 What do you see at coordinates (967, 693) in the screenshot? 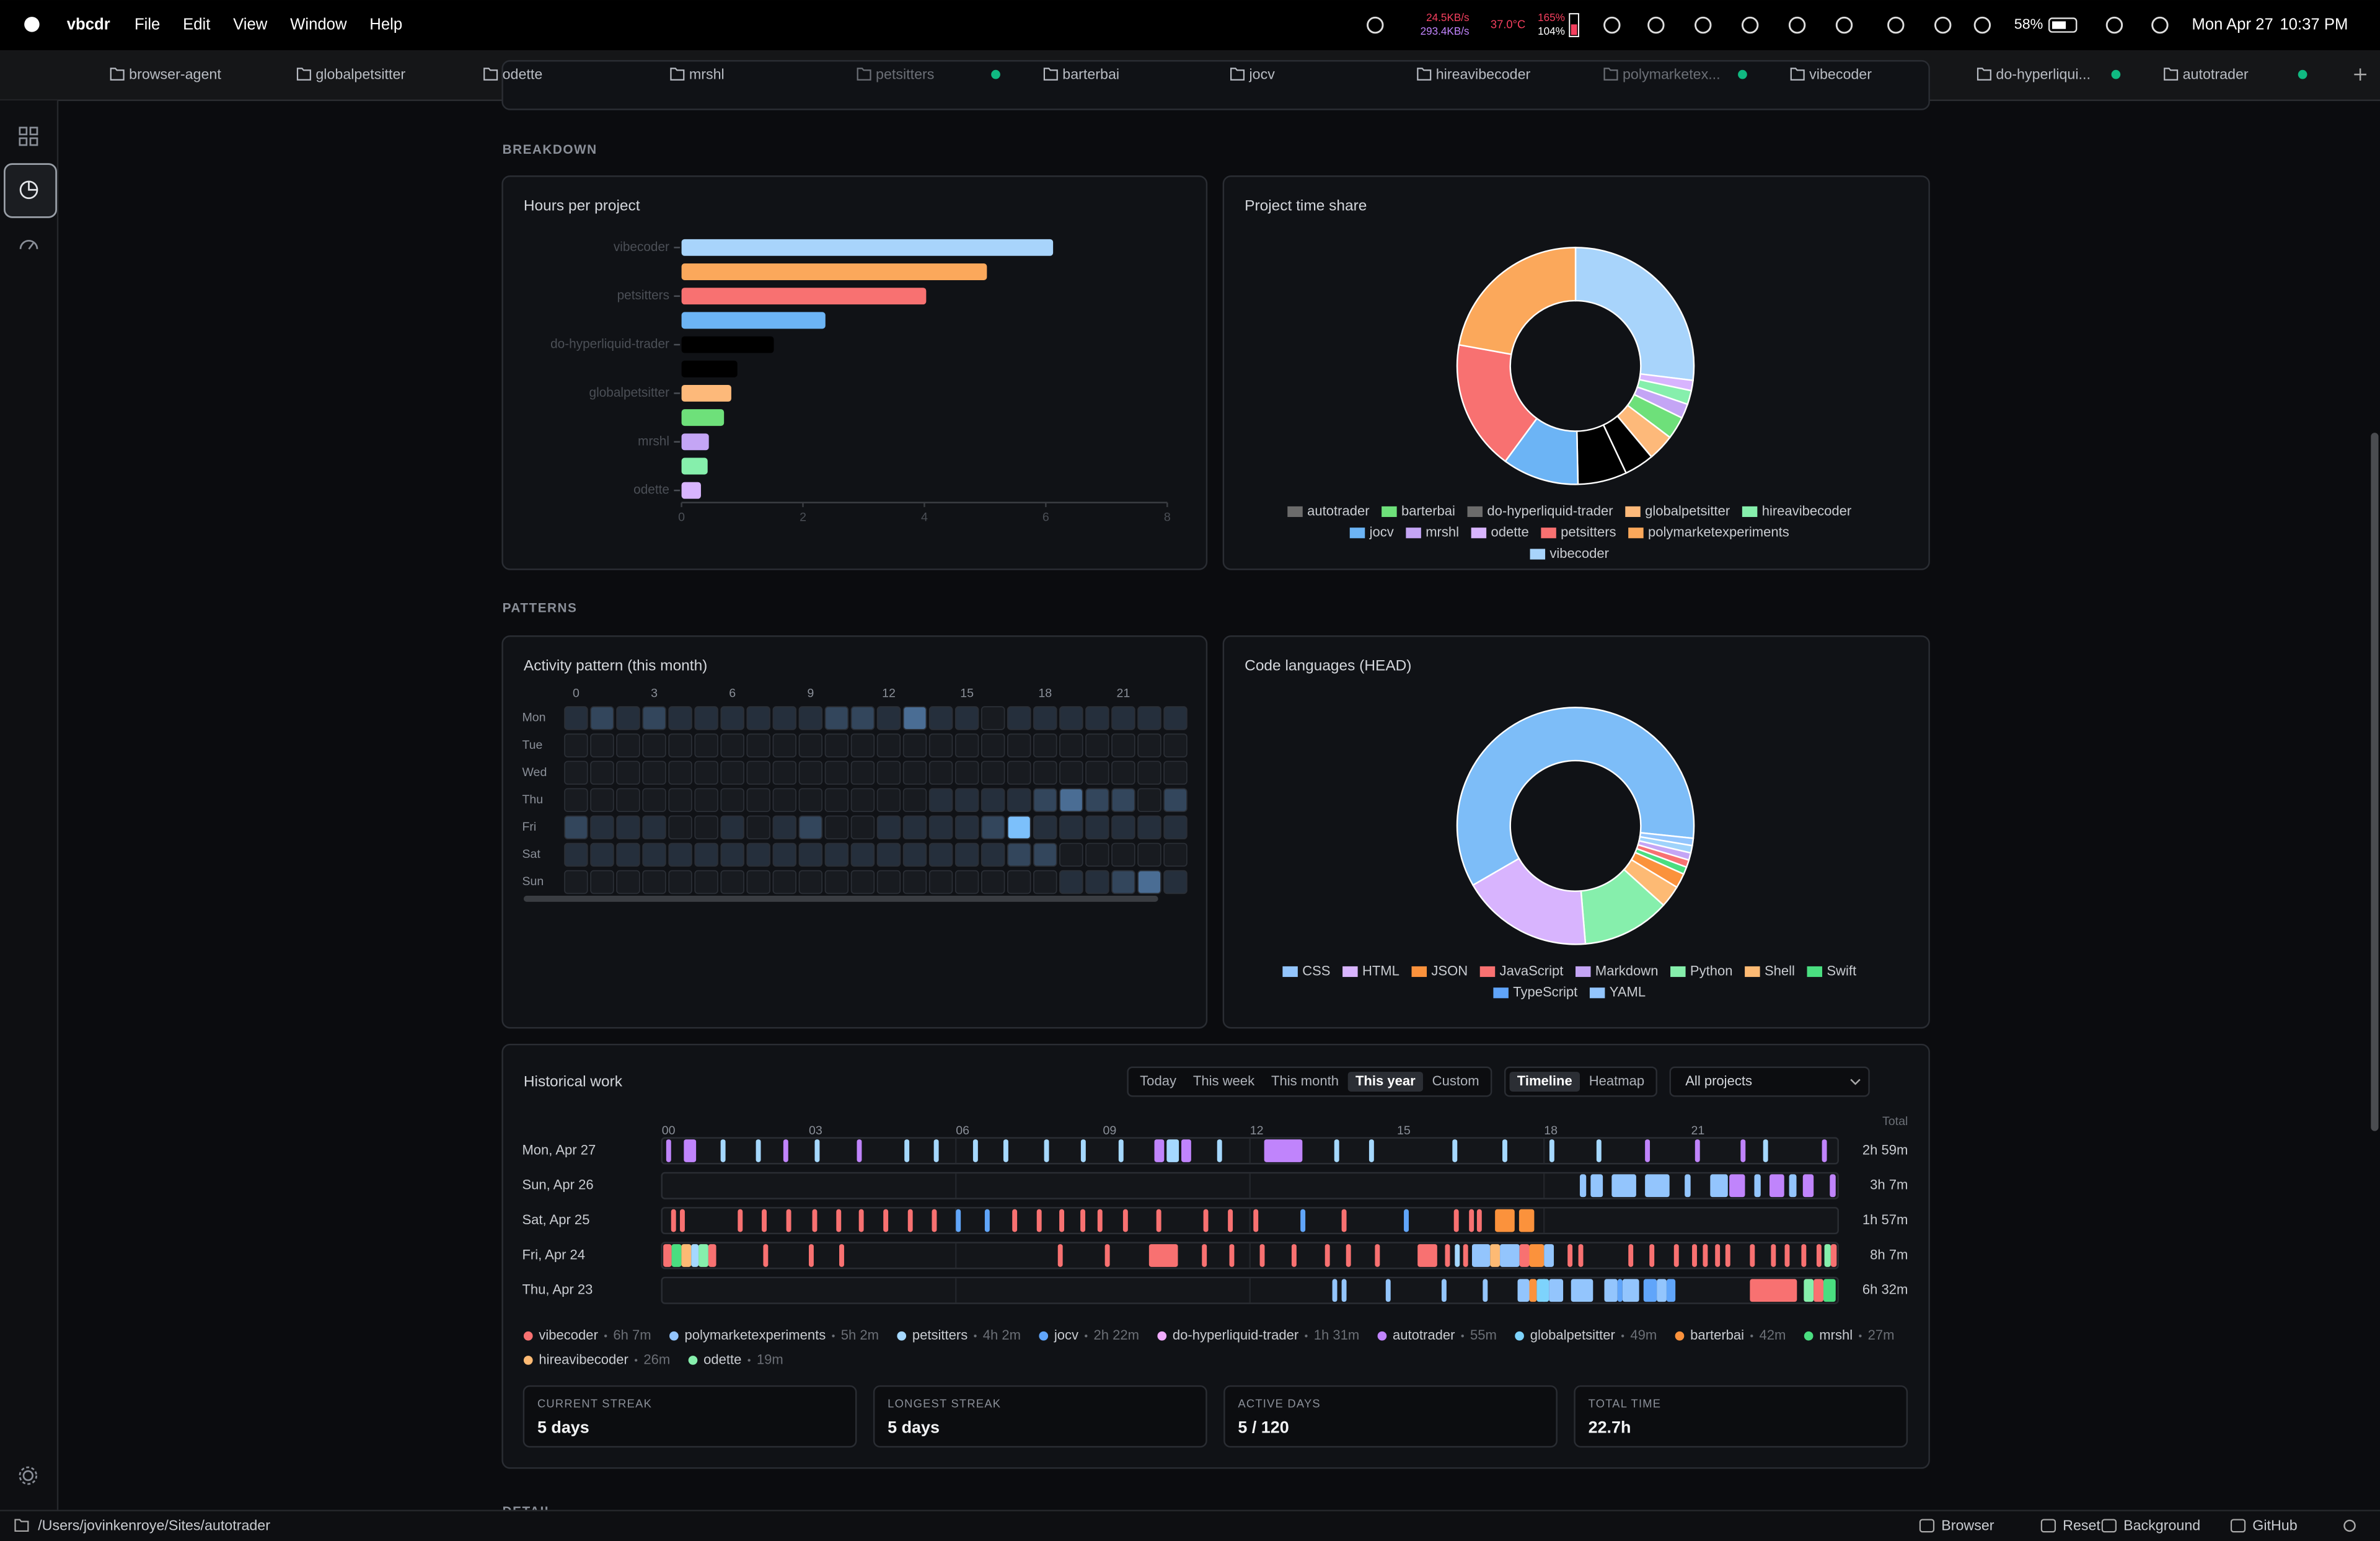
I see `x-tick-label: 15` at bounding box center [967, 693].